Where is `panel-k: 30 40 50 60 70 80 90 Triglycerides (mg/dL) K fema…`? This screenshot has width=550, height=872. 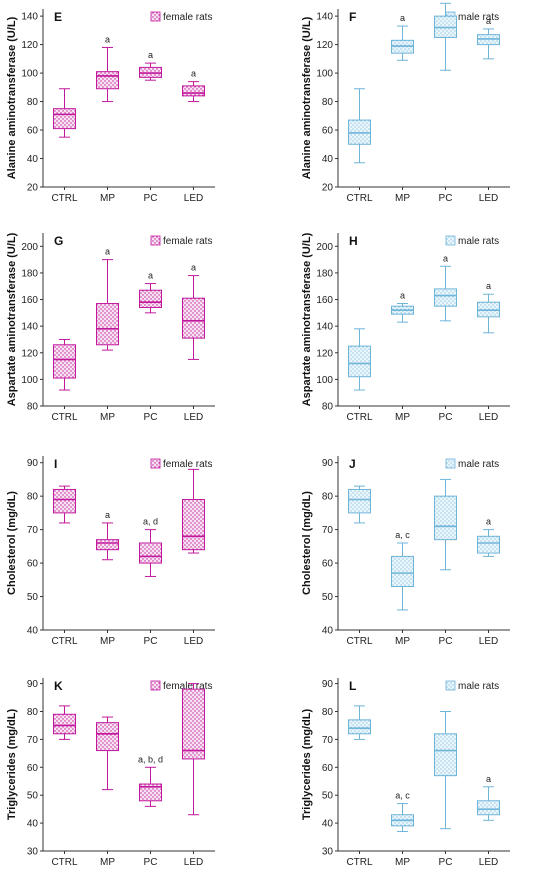
panel-k: 30 40 50 60 70 80 90 Triglycerides (mg/dL) K fema… is located at coordinates (110, 773).